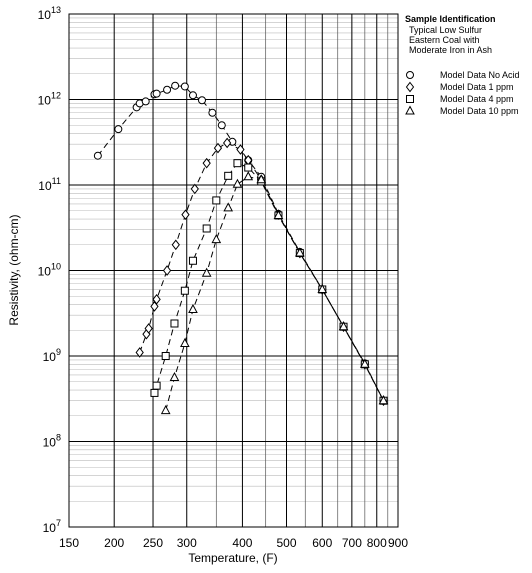  I want to click on legend-label: Model Data No Acid, so click(480, 75).